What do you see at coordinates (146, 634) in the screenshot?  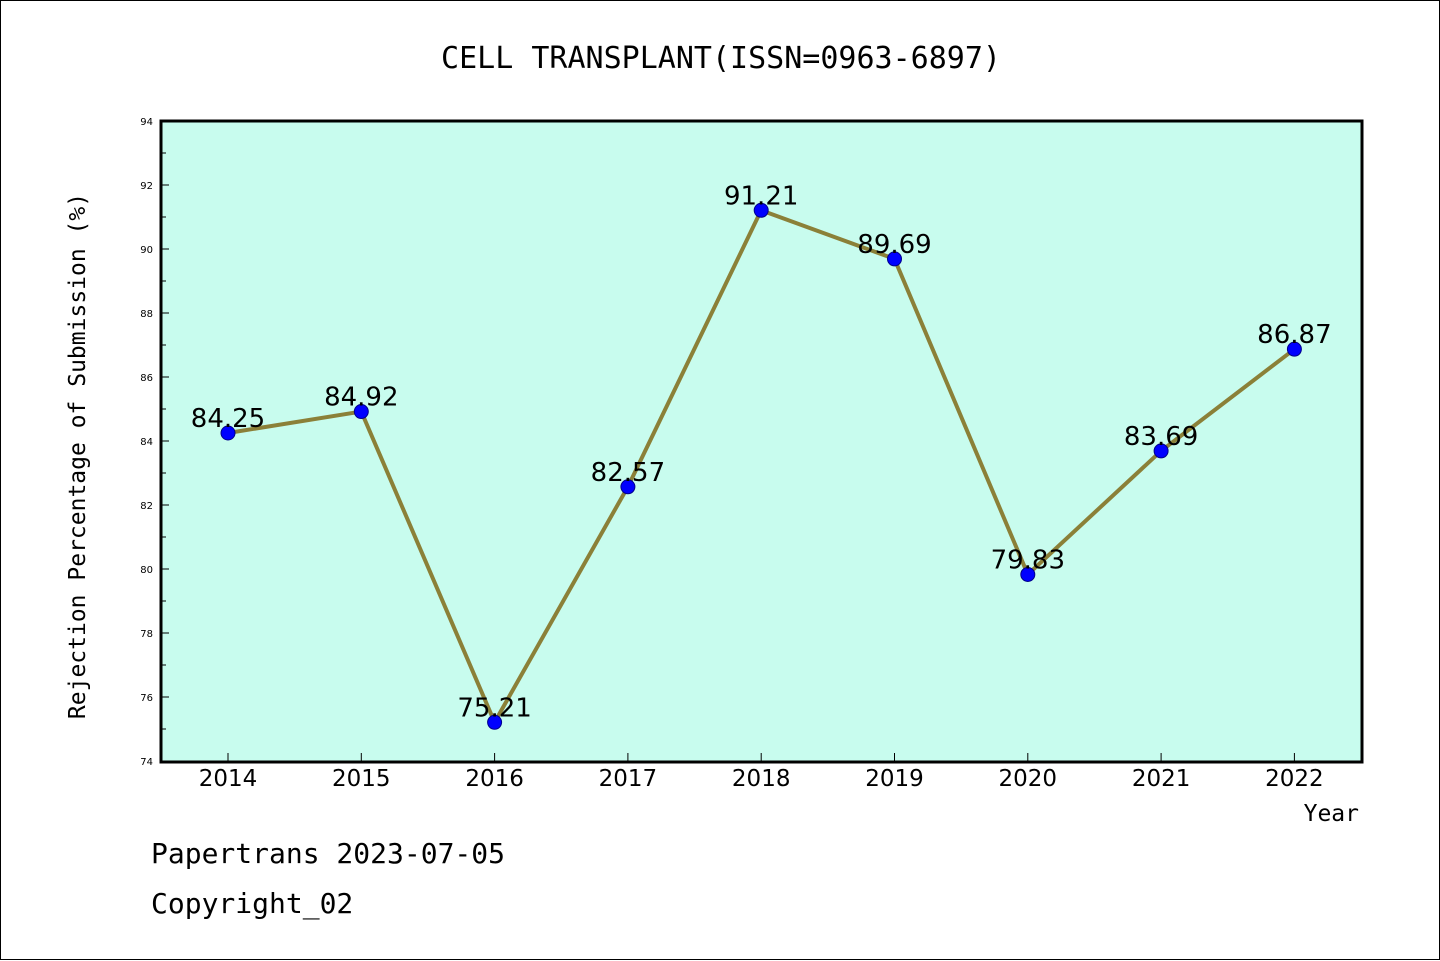 I see `y-tick-label: 78` at bounding box center [146, 634].